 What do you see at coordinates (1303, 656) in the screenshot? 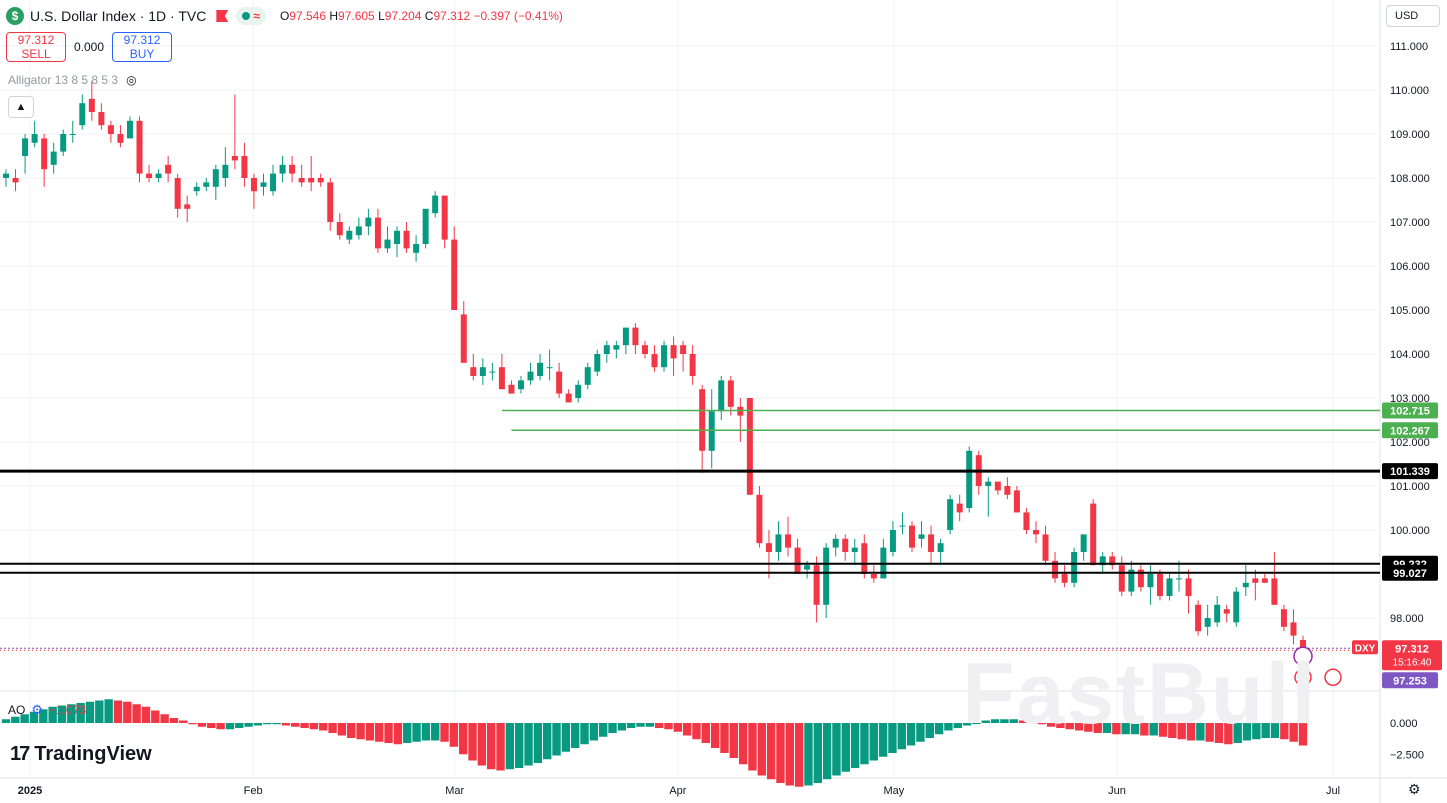
I see `lightning-event-icon` at bounding box center [1303, 656].